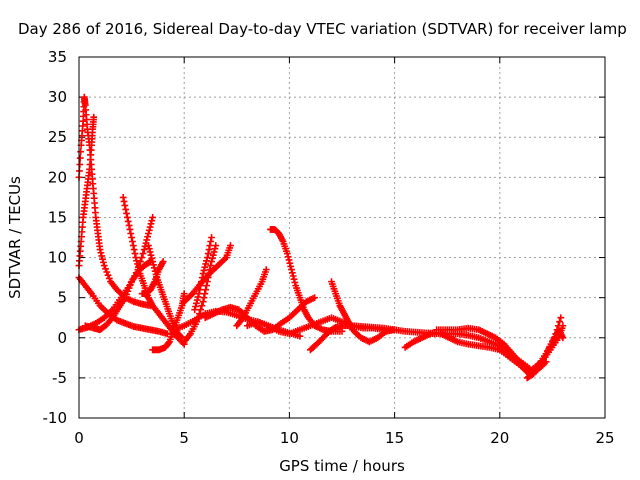 The image size is (640, 480). I want to click on x-tick-label: 20, so click(499, 438).